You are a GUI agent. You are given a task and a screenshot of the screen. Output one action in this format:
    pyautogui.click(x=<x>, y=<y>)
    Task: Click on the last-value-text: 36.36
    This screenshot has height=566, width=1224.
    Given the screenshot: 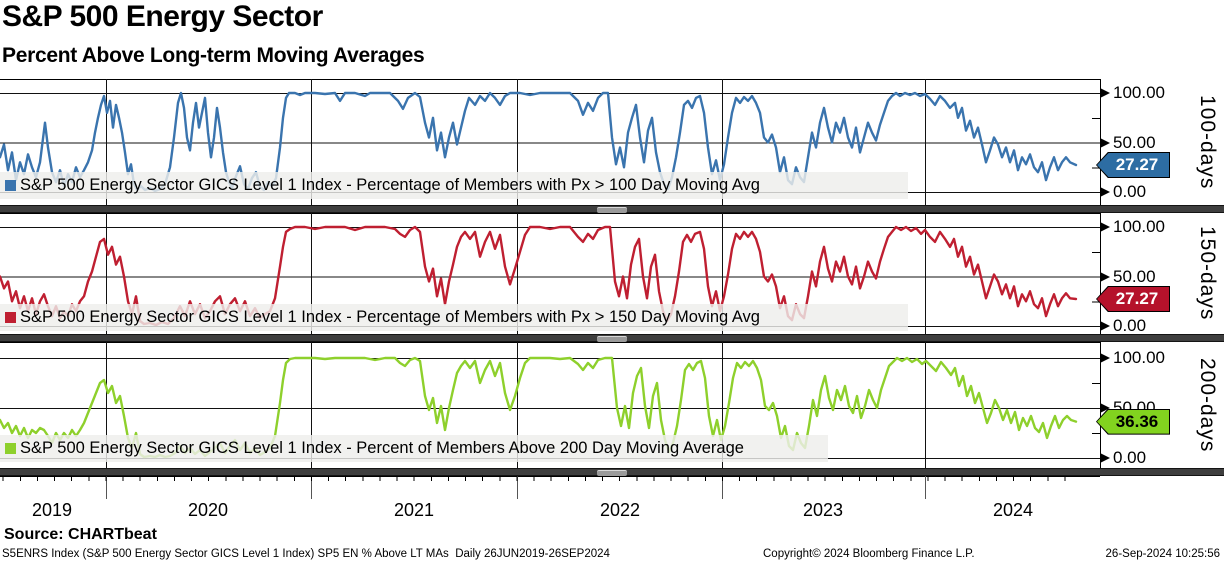 What is the action you would take?
    pyautogui.click(x=1133, y=421)
    